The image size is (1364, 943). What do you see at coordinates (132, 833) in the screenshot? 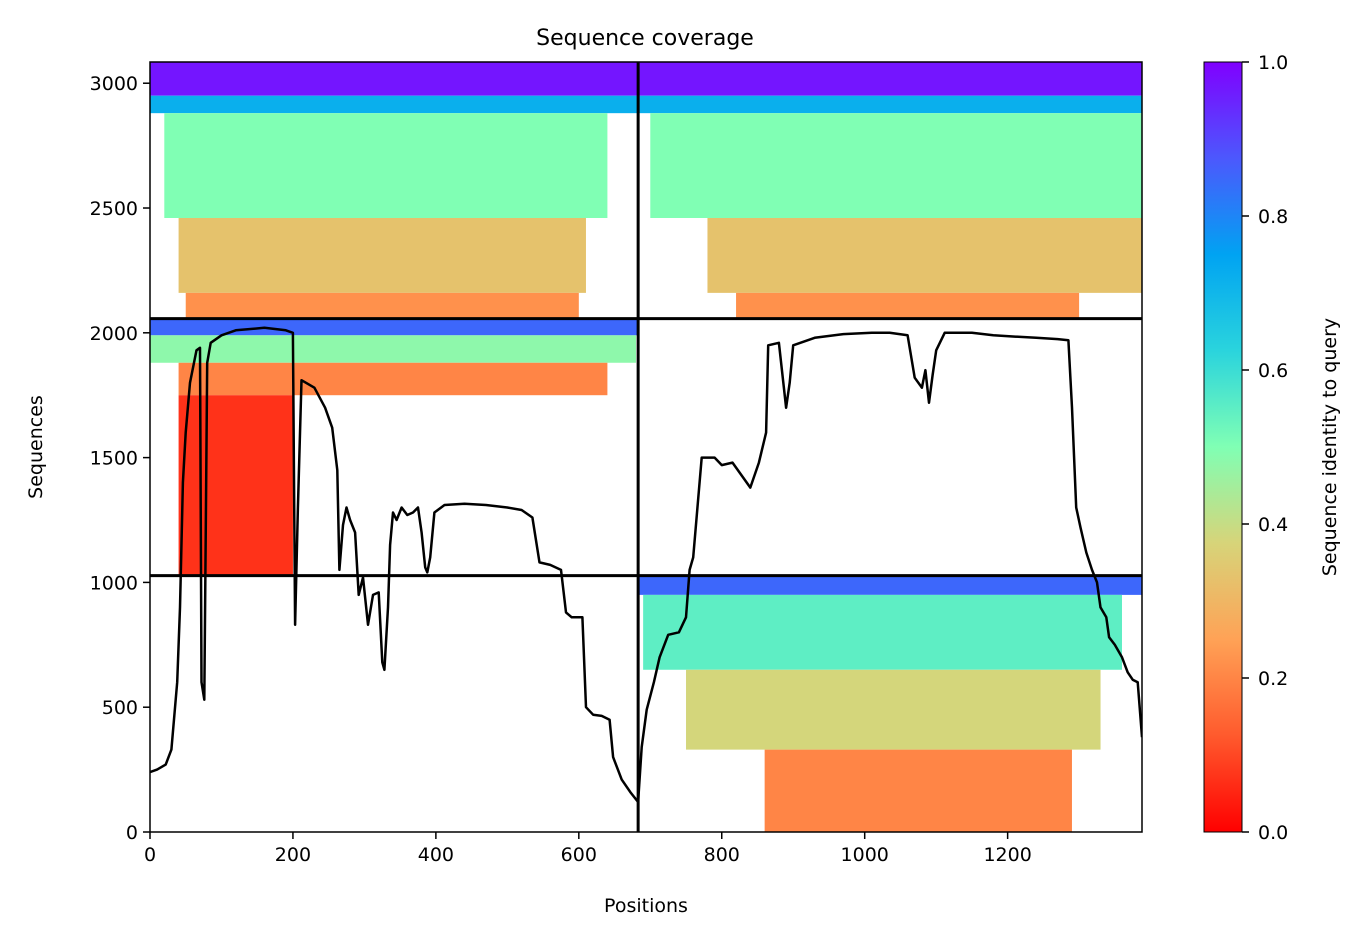
I see `y-tick-label: 0` at bounding box center [132, 833].